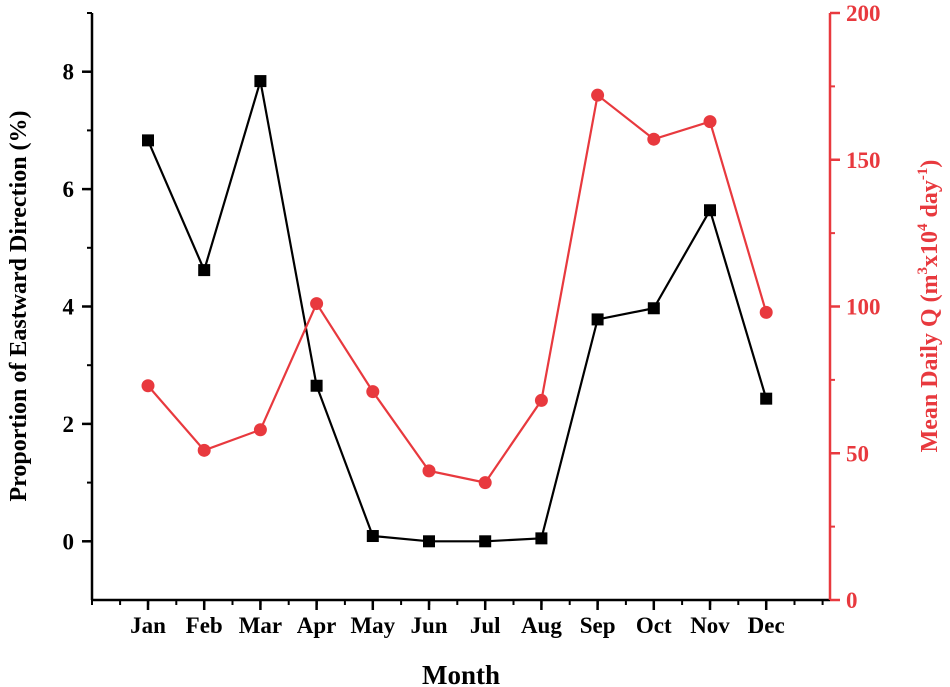  What do you see at coordinates (485, 625) in the screenshot?
I see `x-tick-label: Jul` at bounding box center [485, 625].